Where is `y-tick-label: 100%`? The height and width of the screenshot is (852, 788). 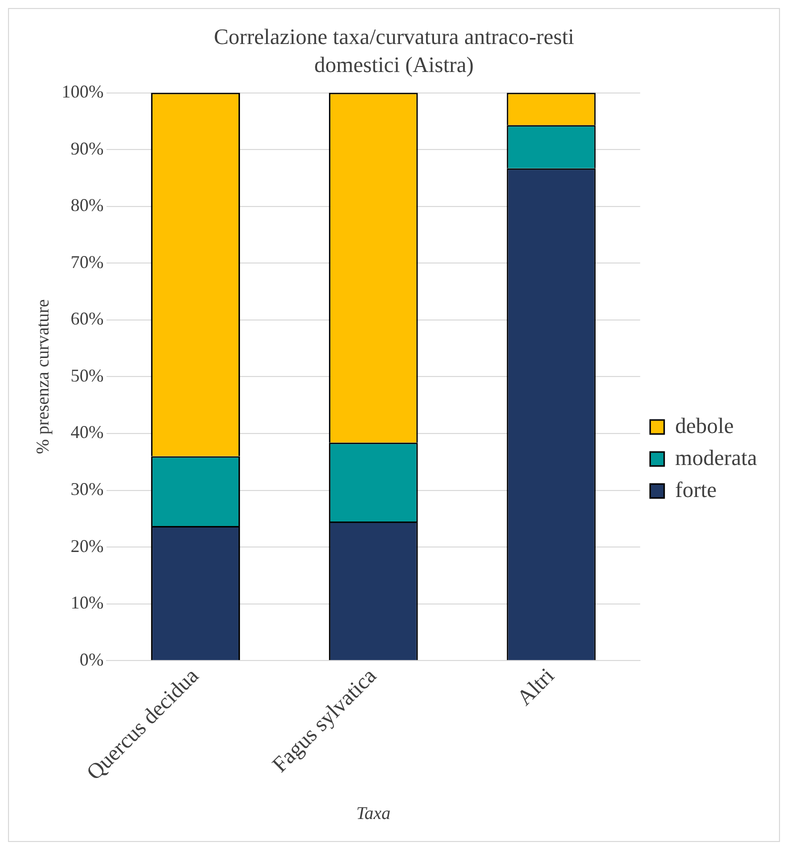 y-tick-label: 100% is located at coordinates (83, 92).